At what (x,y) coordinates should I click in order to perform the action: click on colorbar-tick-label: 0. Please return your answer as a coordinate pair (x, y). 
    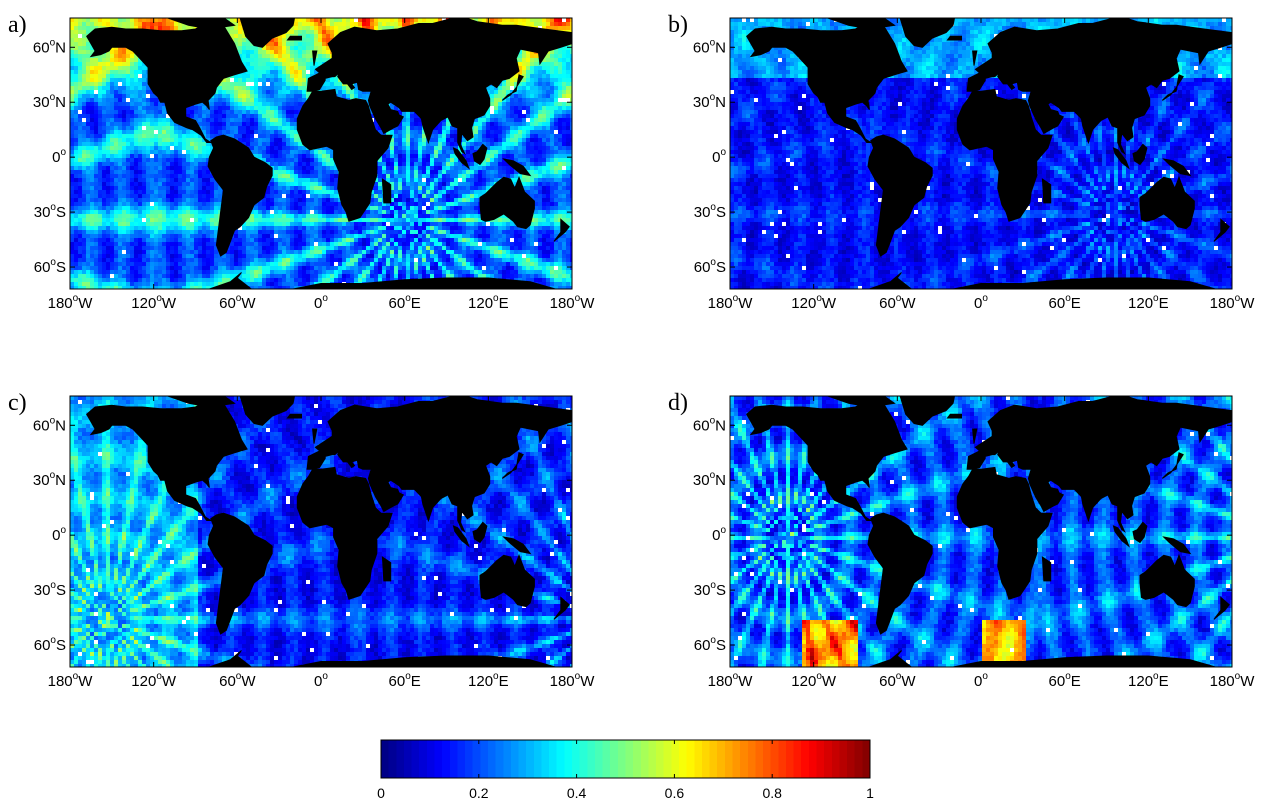
    Looking at the image, I should click on (381, 793).